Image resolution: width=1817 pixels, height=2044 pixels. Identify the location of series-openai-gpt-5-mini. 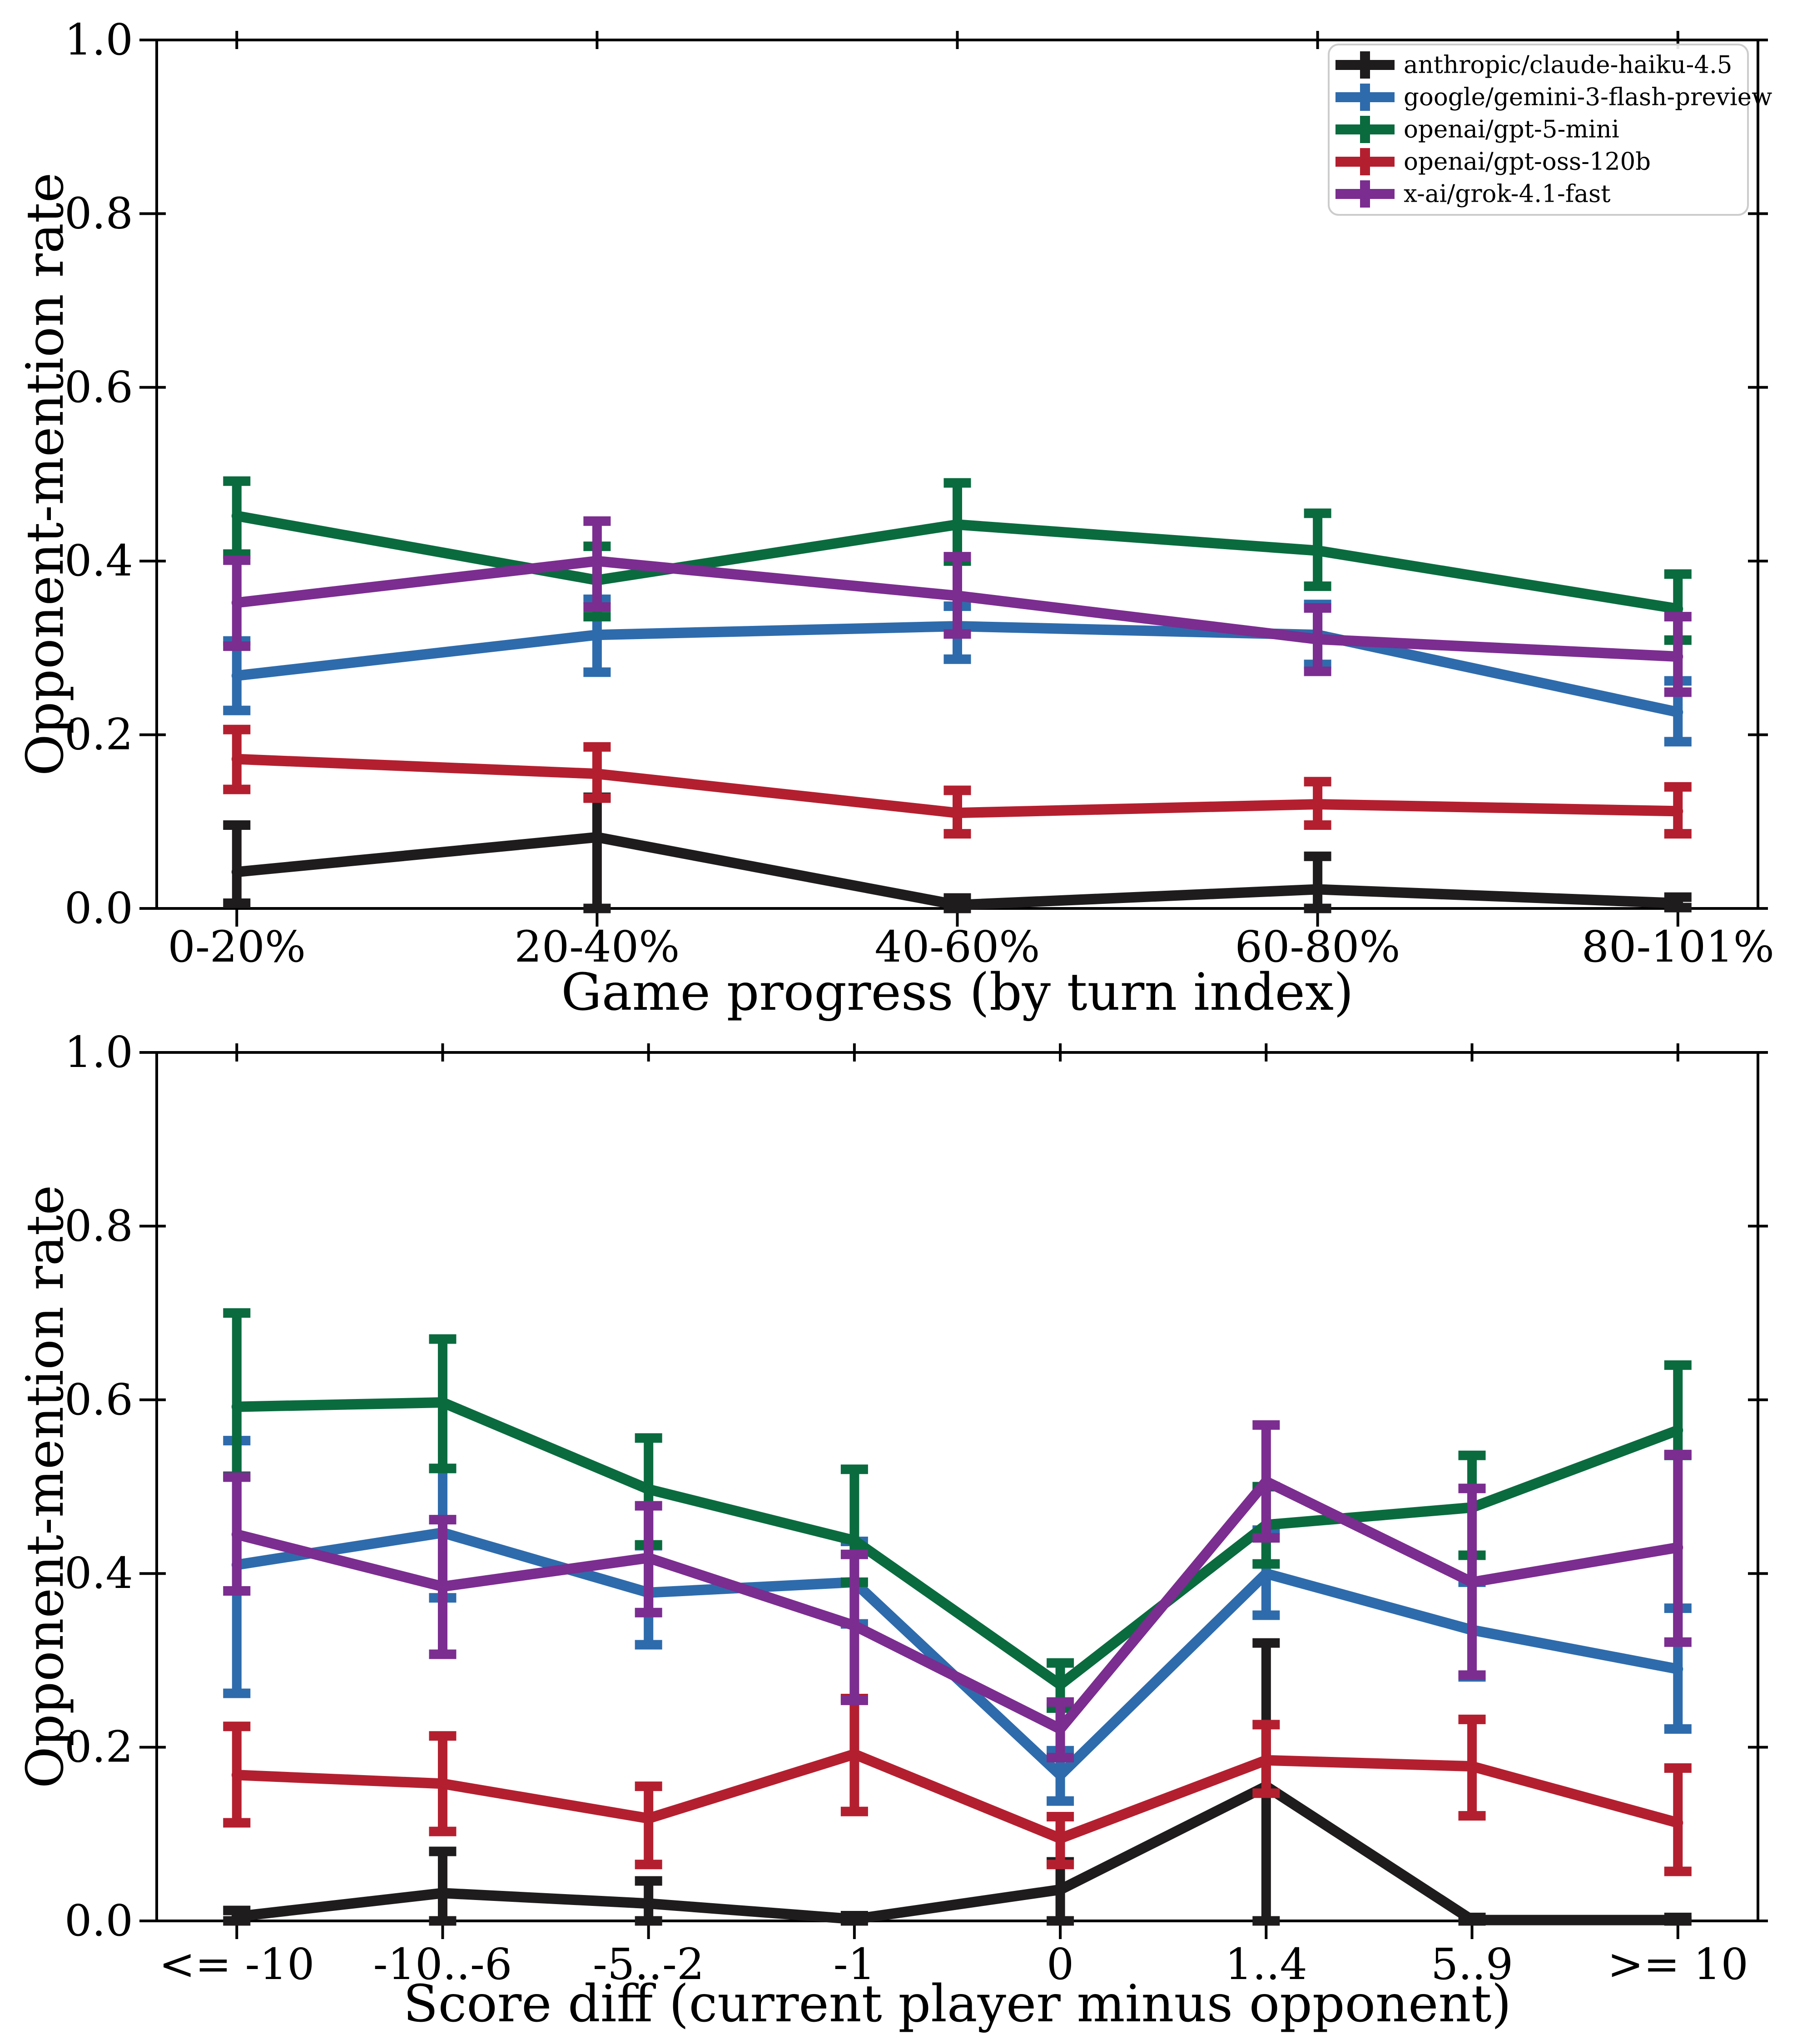
(957, 561).